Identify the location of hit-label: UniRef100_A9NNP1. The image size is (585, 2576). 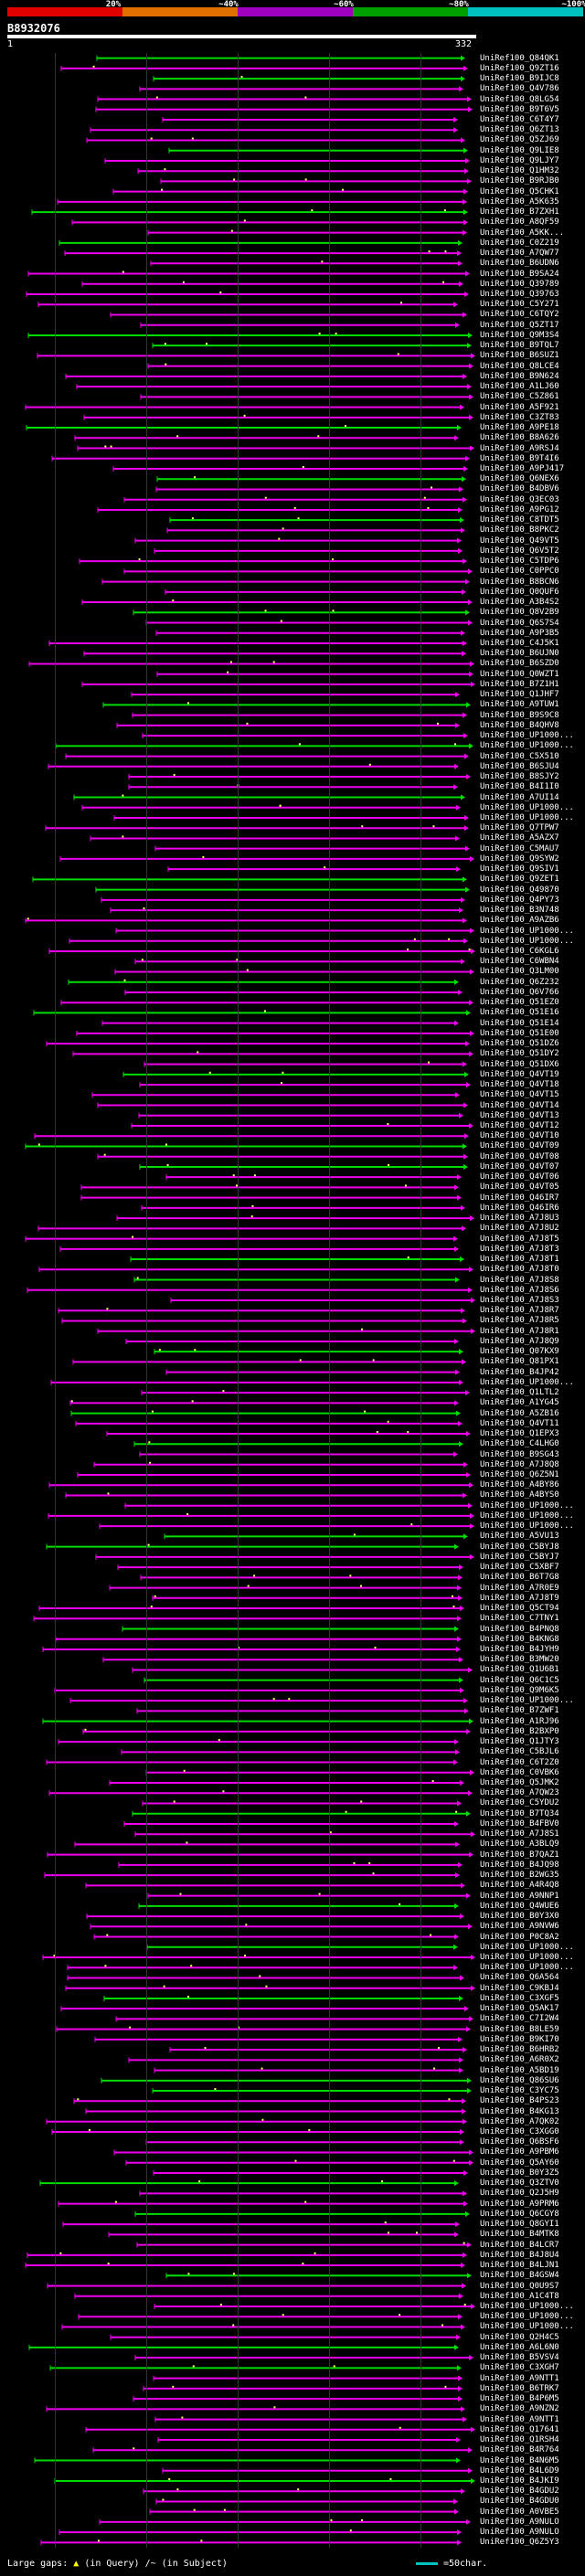
(519, 1896).